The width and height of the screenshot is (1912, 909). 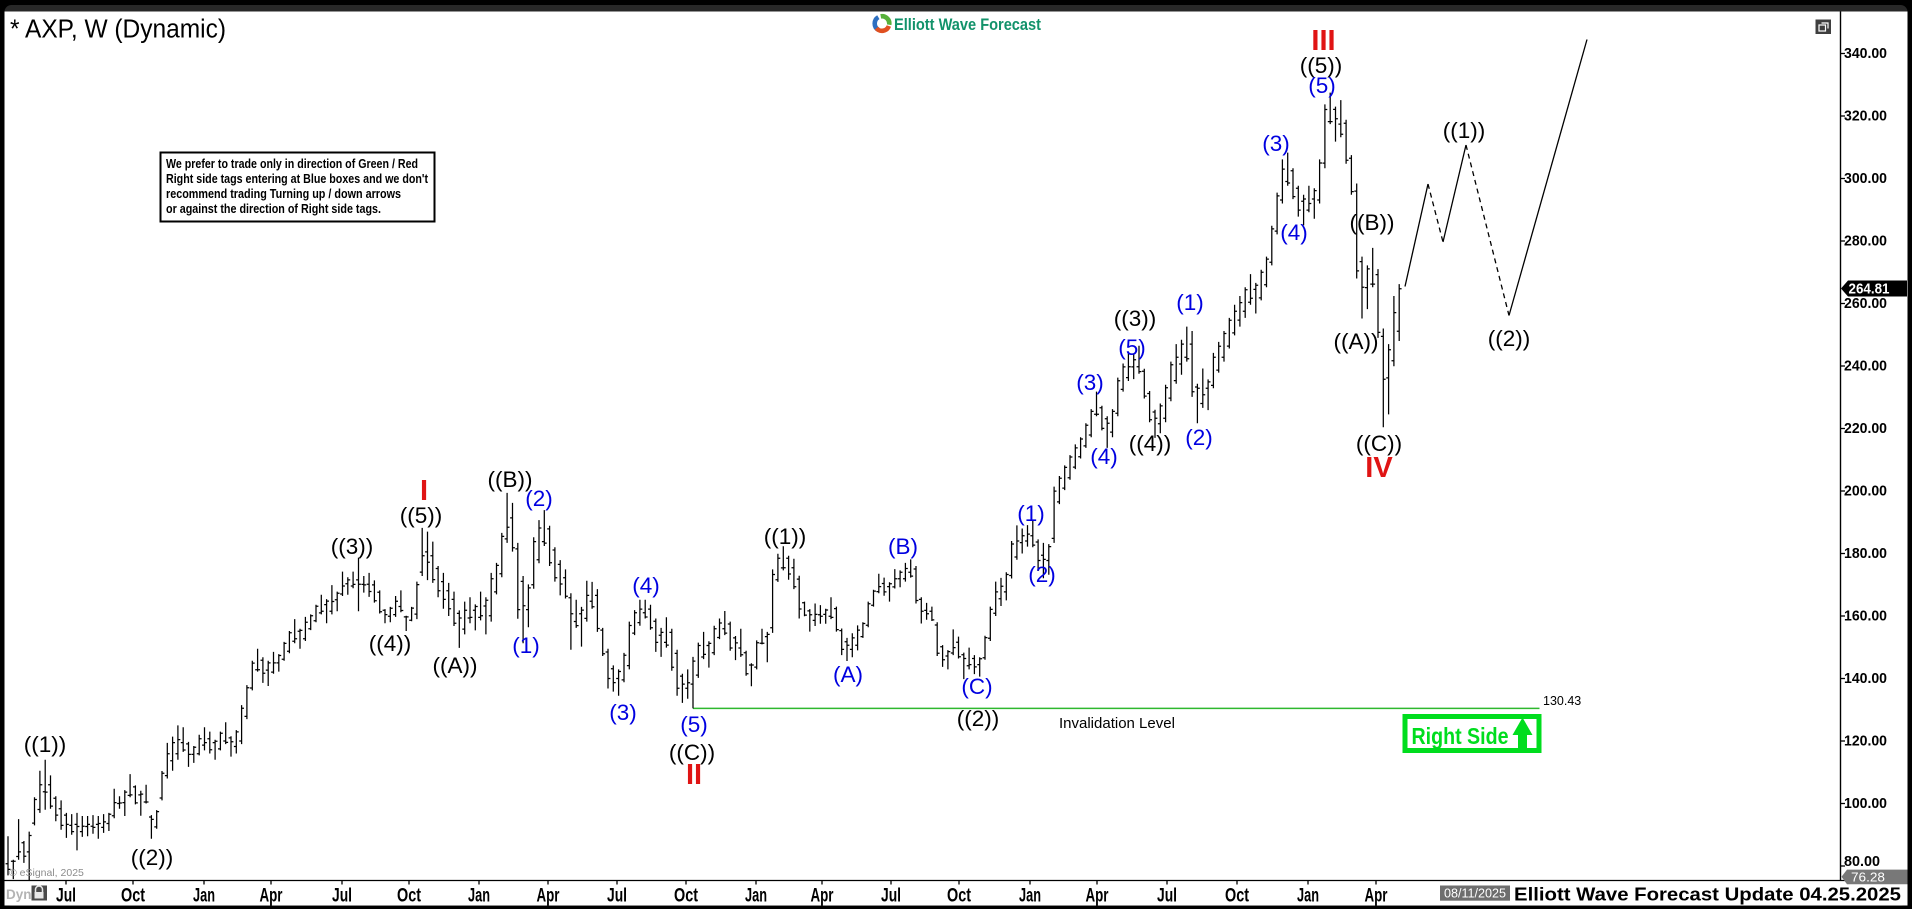 What do you see at coordinates (1865, 554) in the screenshot?
I see `svg-text: 180.00` at bounding box center [1865, 554].